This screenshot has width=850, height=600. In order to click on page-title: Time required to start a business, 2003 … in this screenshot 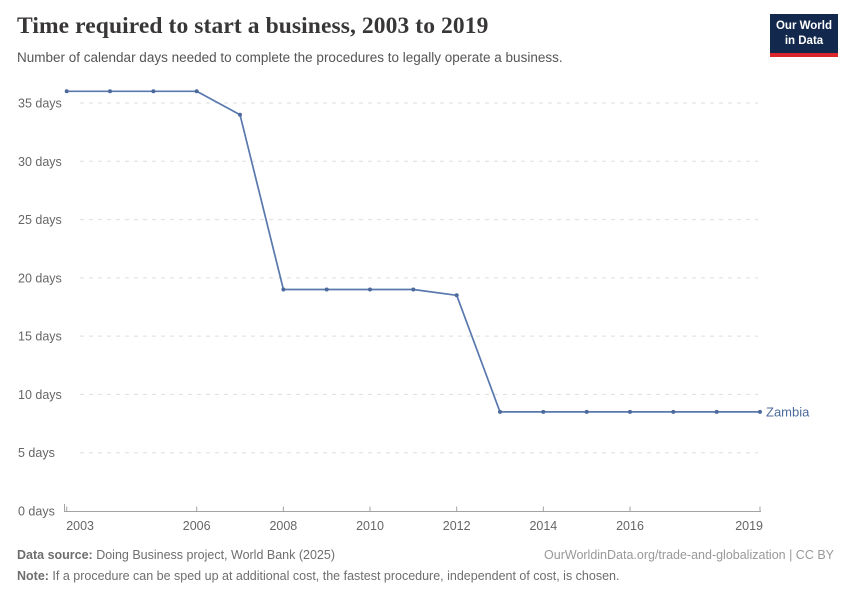, I will do `click(253, 26)`.